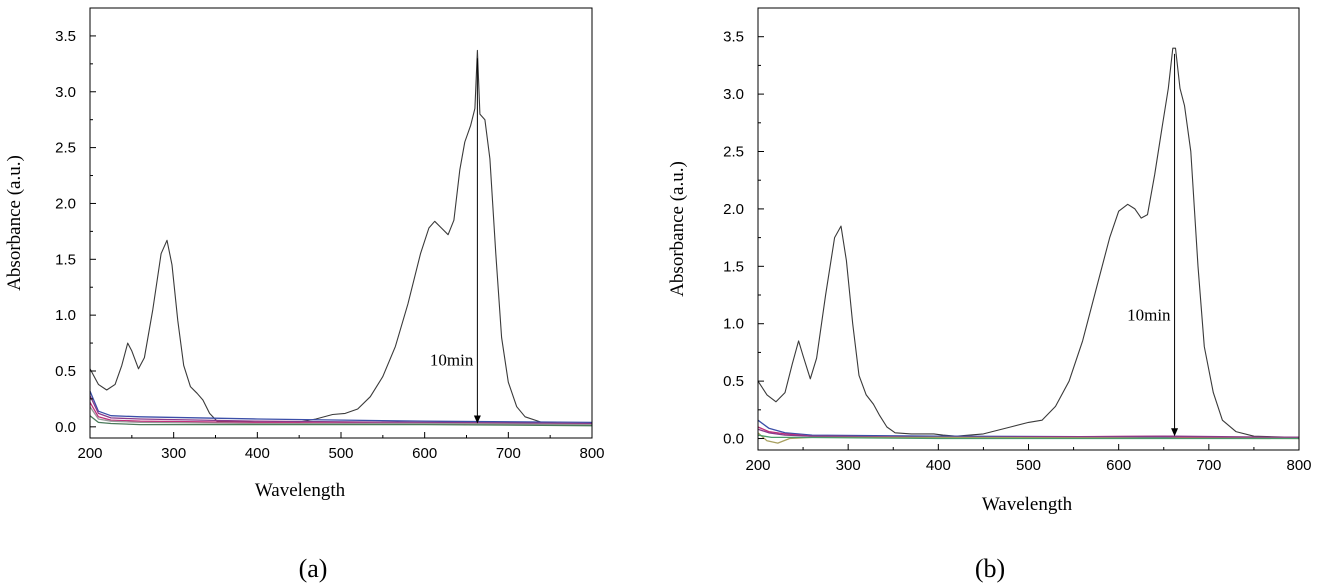 The width and height of the screenshot is (1320, 584). What do you see at coordinates (990, 568) in the screenshot?
I see `panel-label: (b)` at bounding box center [990, 568].